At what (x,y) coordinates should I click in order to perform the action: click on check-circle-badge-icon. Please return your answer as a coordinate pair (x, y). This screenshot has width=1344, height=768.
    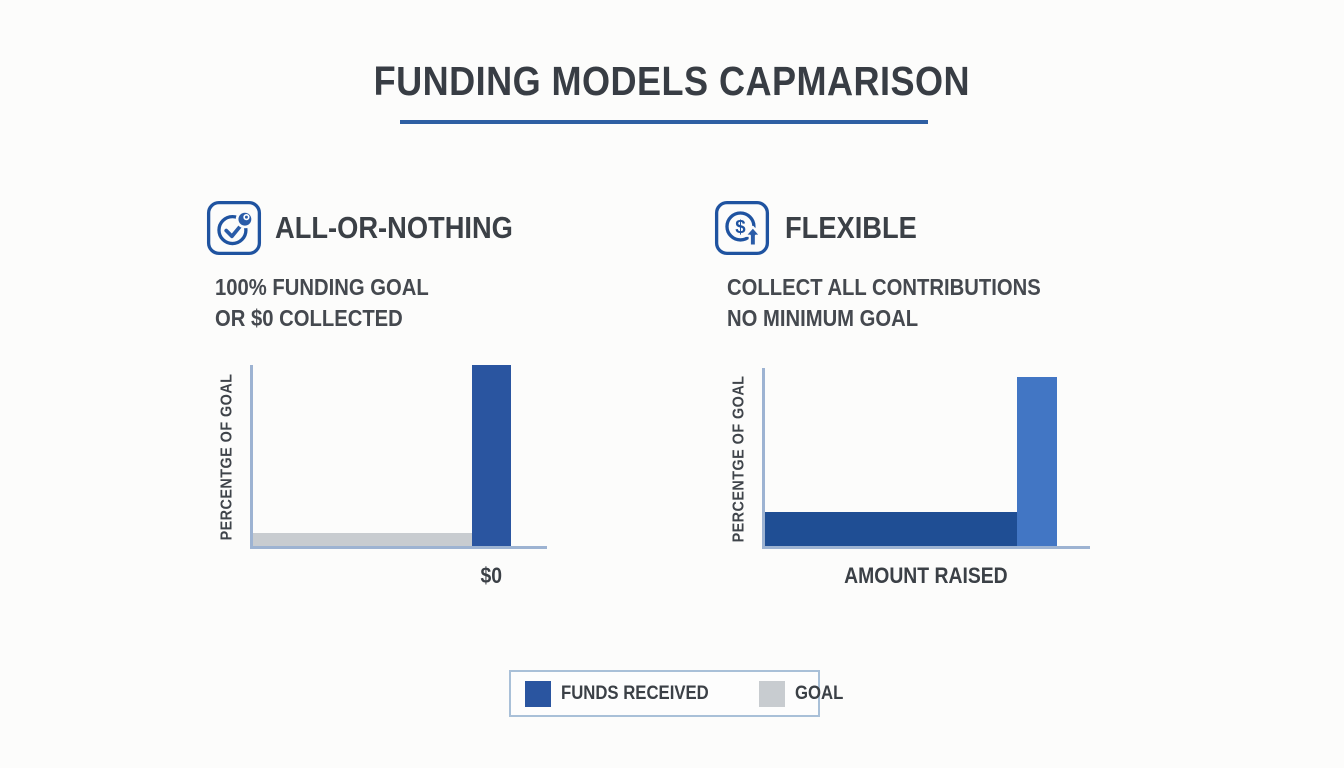
    Looking at the image, I should click on (234, 228).